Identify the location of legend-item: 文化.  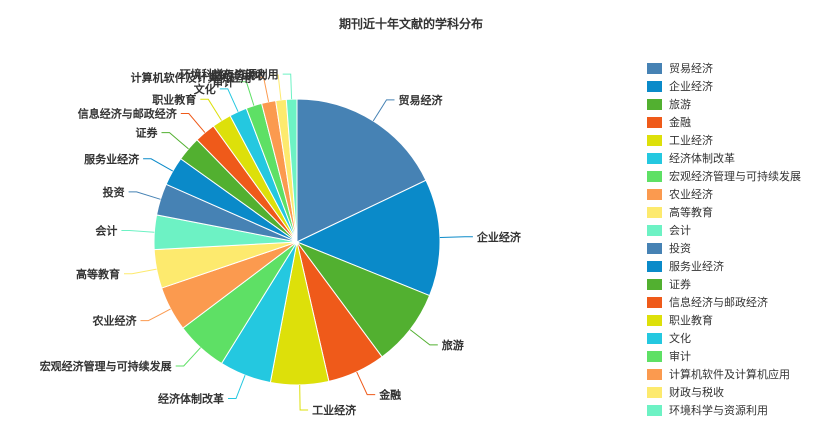
(733, 338).